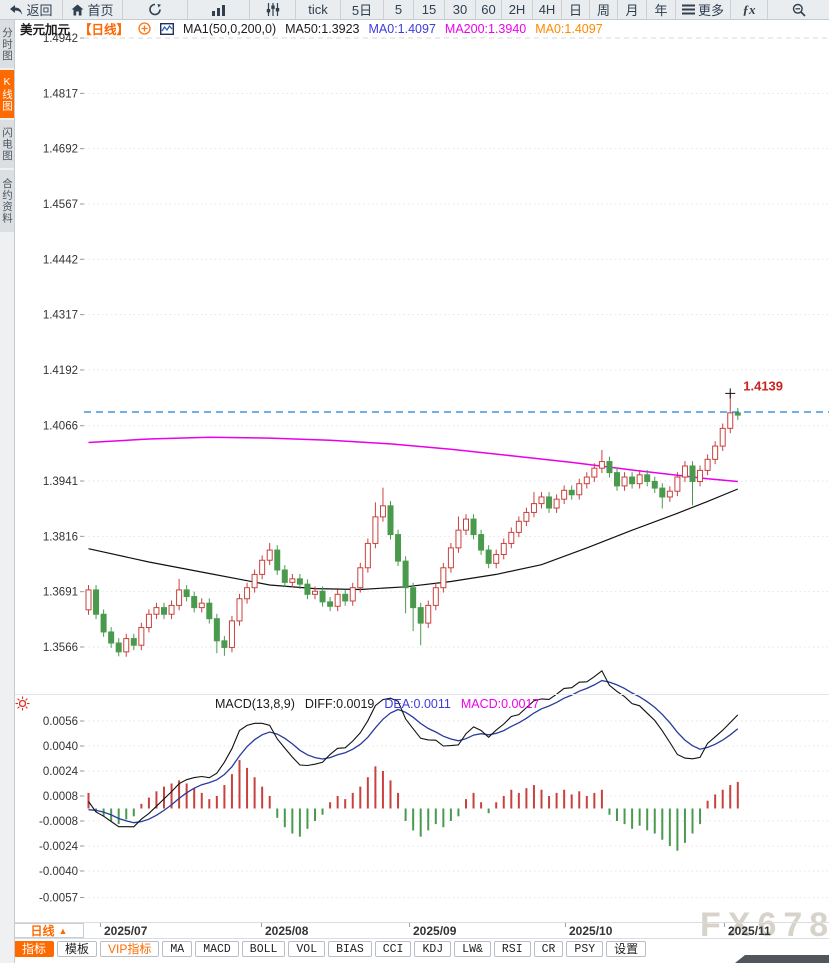 Image resolution: width=829 pixels, height=963 pixels. Describe the element at coordinates (60, 722) in the screenshot. I see `svg-text: 0.0056` at that location.